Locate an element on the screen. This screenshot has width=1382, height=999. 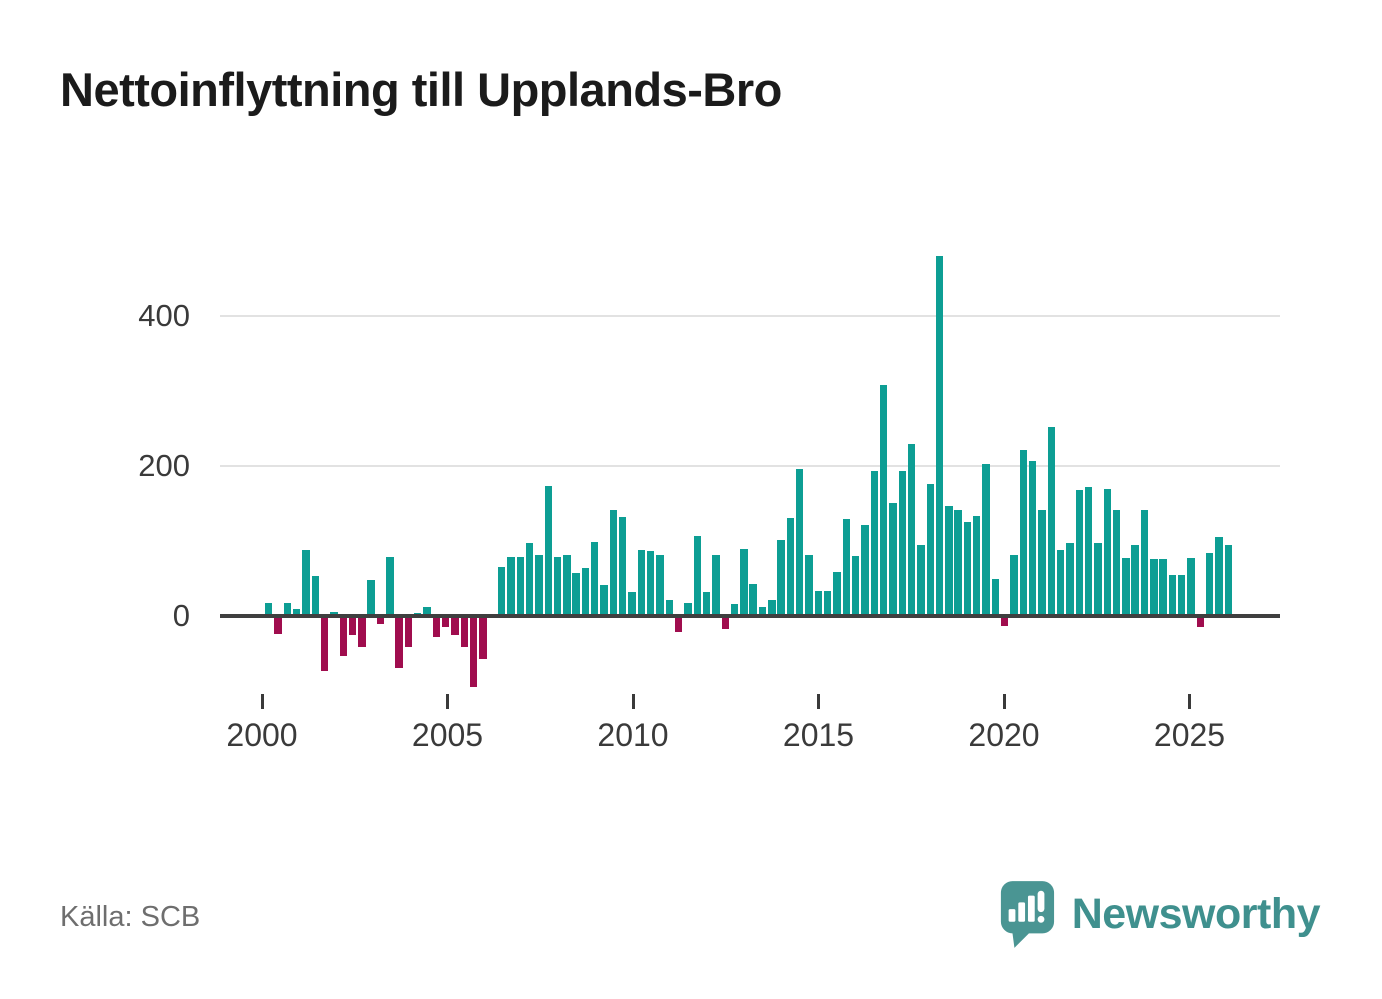
bar-2024-q1 is located at coordinates (1163, 587).